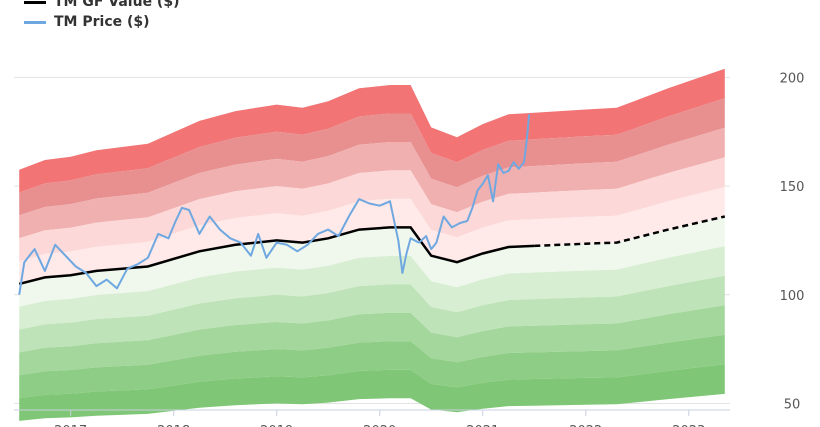 This screenshot has width=820, height=427. I want to click on x-tick-label-2020: 2020, so click(379, 425).